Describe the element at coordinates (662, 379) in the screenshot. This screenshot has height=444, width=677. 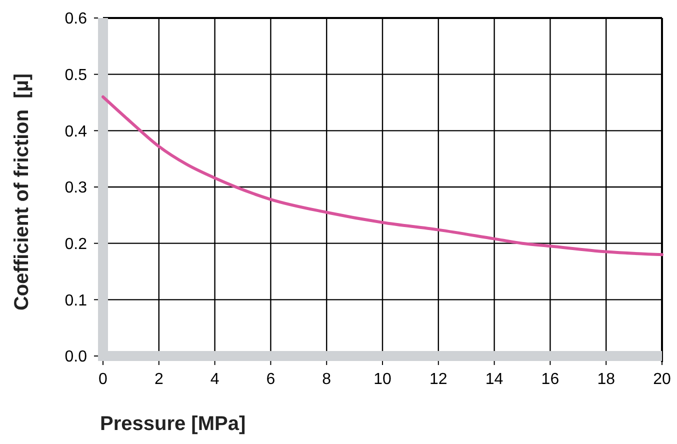
I see `x-tick-label: 20` at that location.